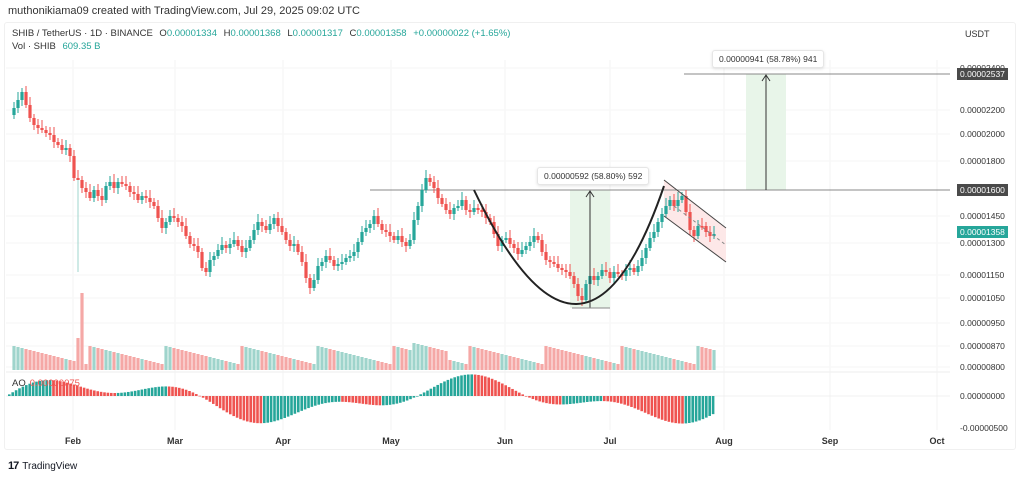  Describe the element at coordinates (317, 33) in the screenshot. I see `low-value: 0.00001317` at that location.